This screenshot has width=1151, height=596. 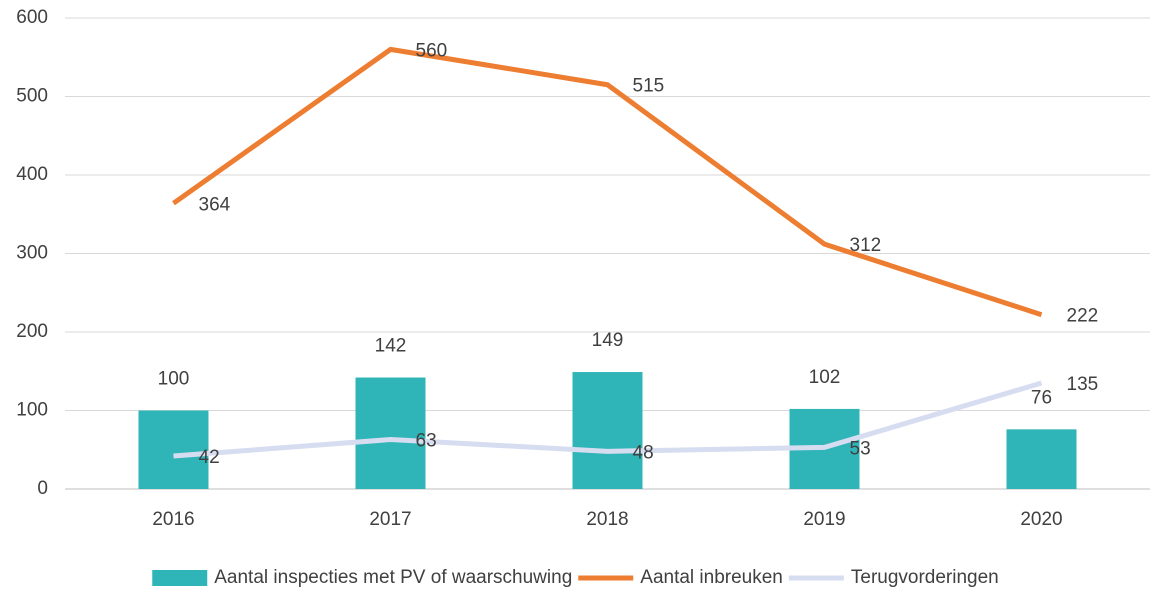 I want to click on data-label: 135, so click(x=1083, y=384).